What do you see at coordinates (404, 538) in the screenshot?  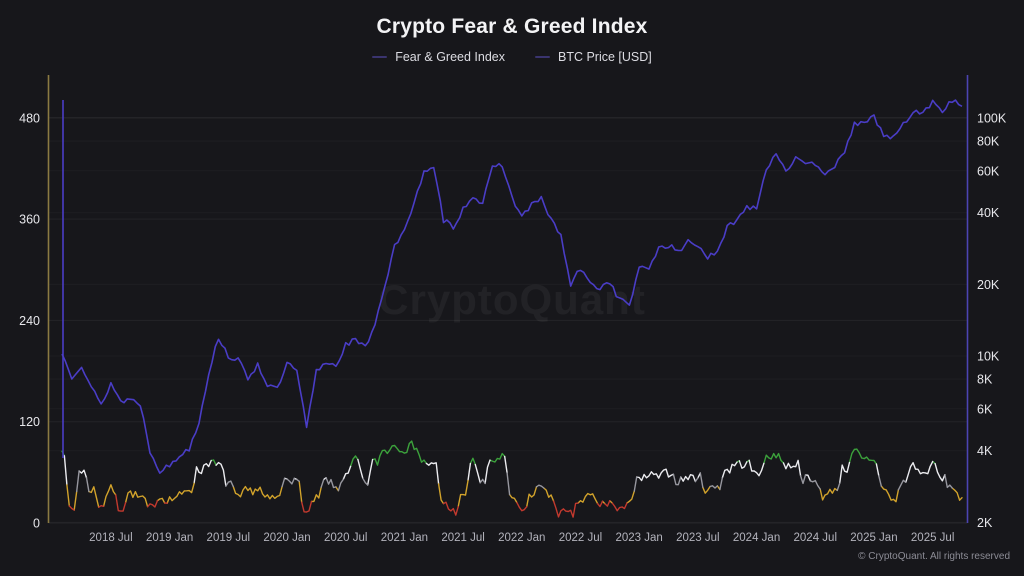 I see `x-axis-tick-label: 2021 Jan` at bounding box center [404, 538].